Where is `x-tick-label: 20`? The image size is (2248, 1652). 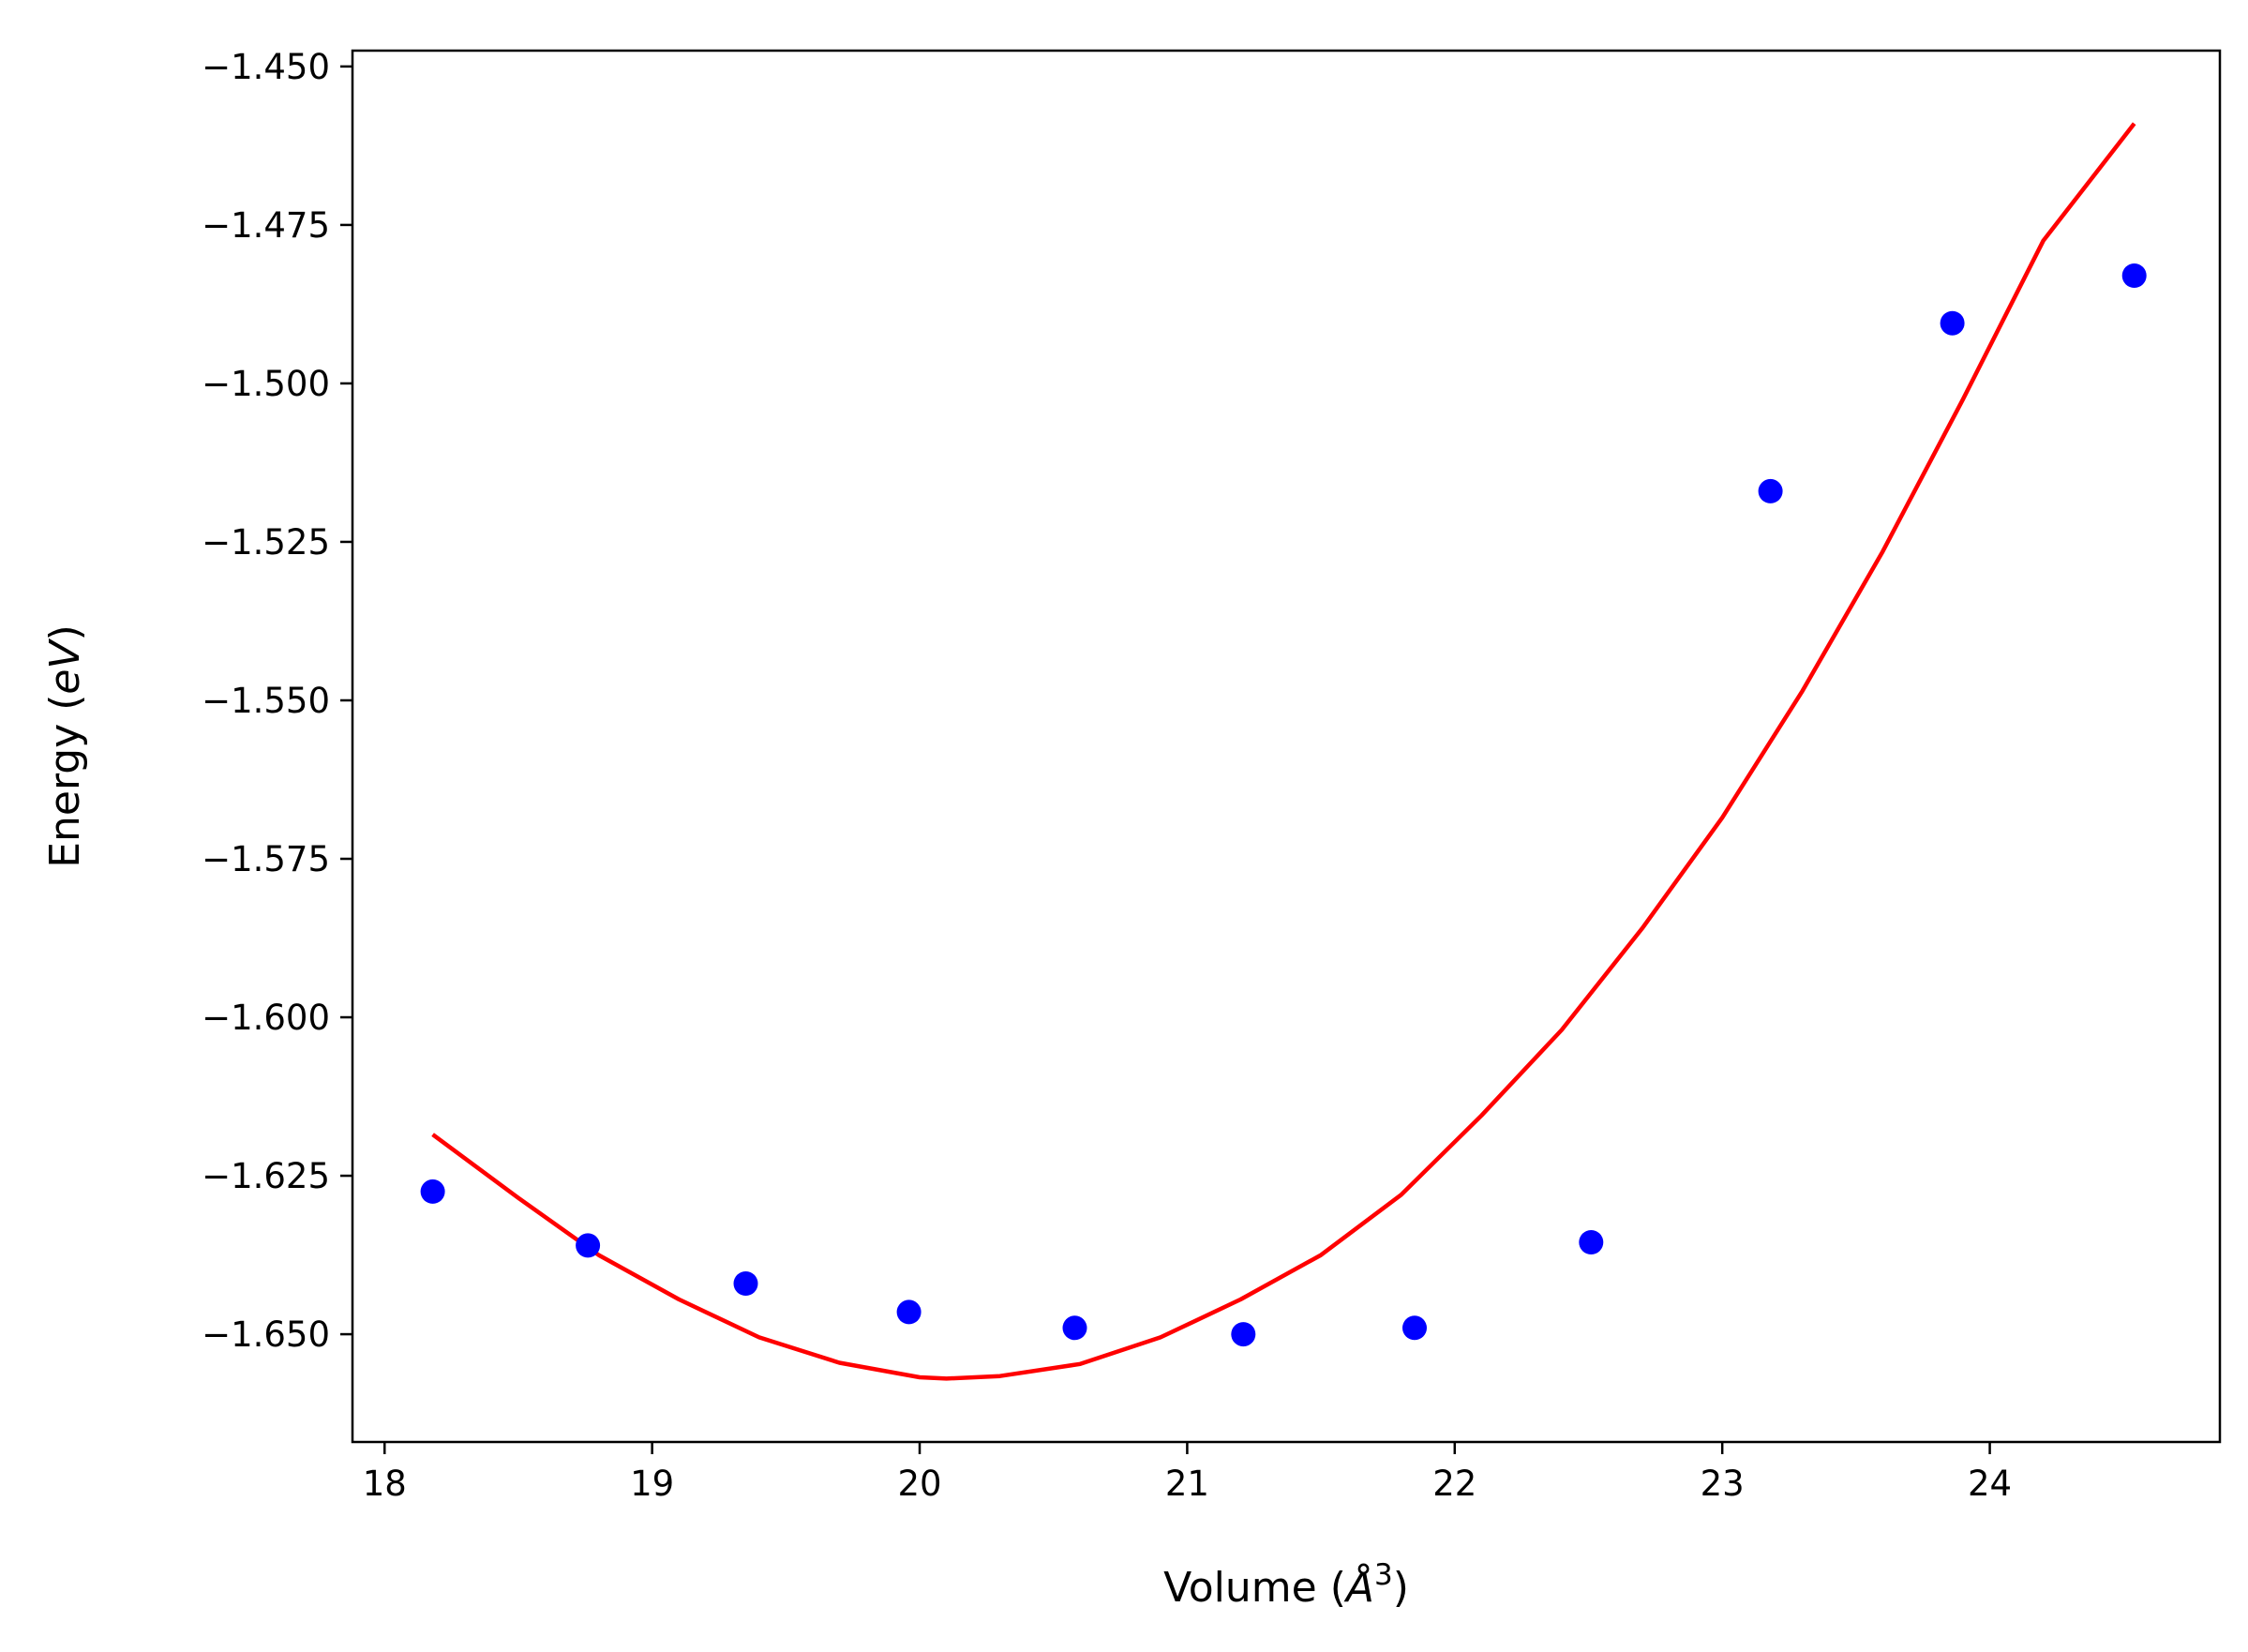 x-tick-label: 20 is located at coordinates (919, 1484).